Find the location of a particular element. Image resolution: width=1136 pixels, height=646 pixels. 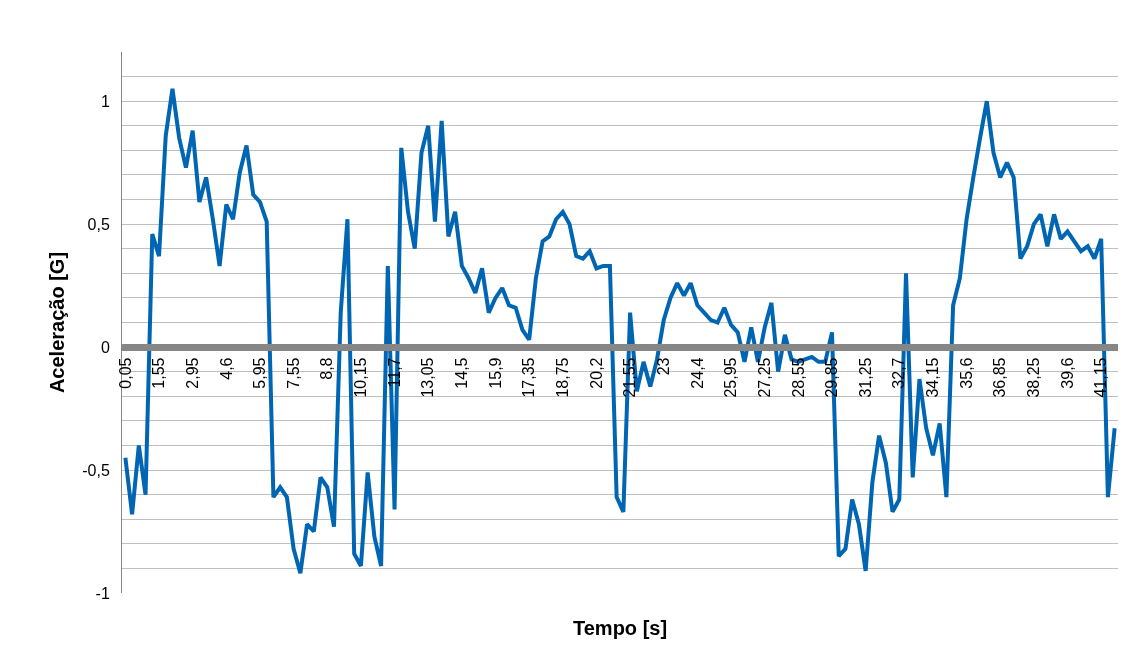

x-tick-label: 2,95 is located at coordinates (192, 373).